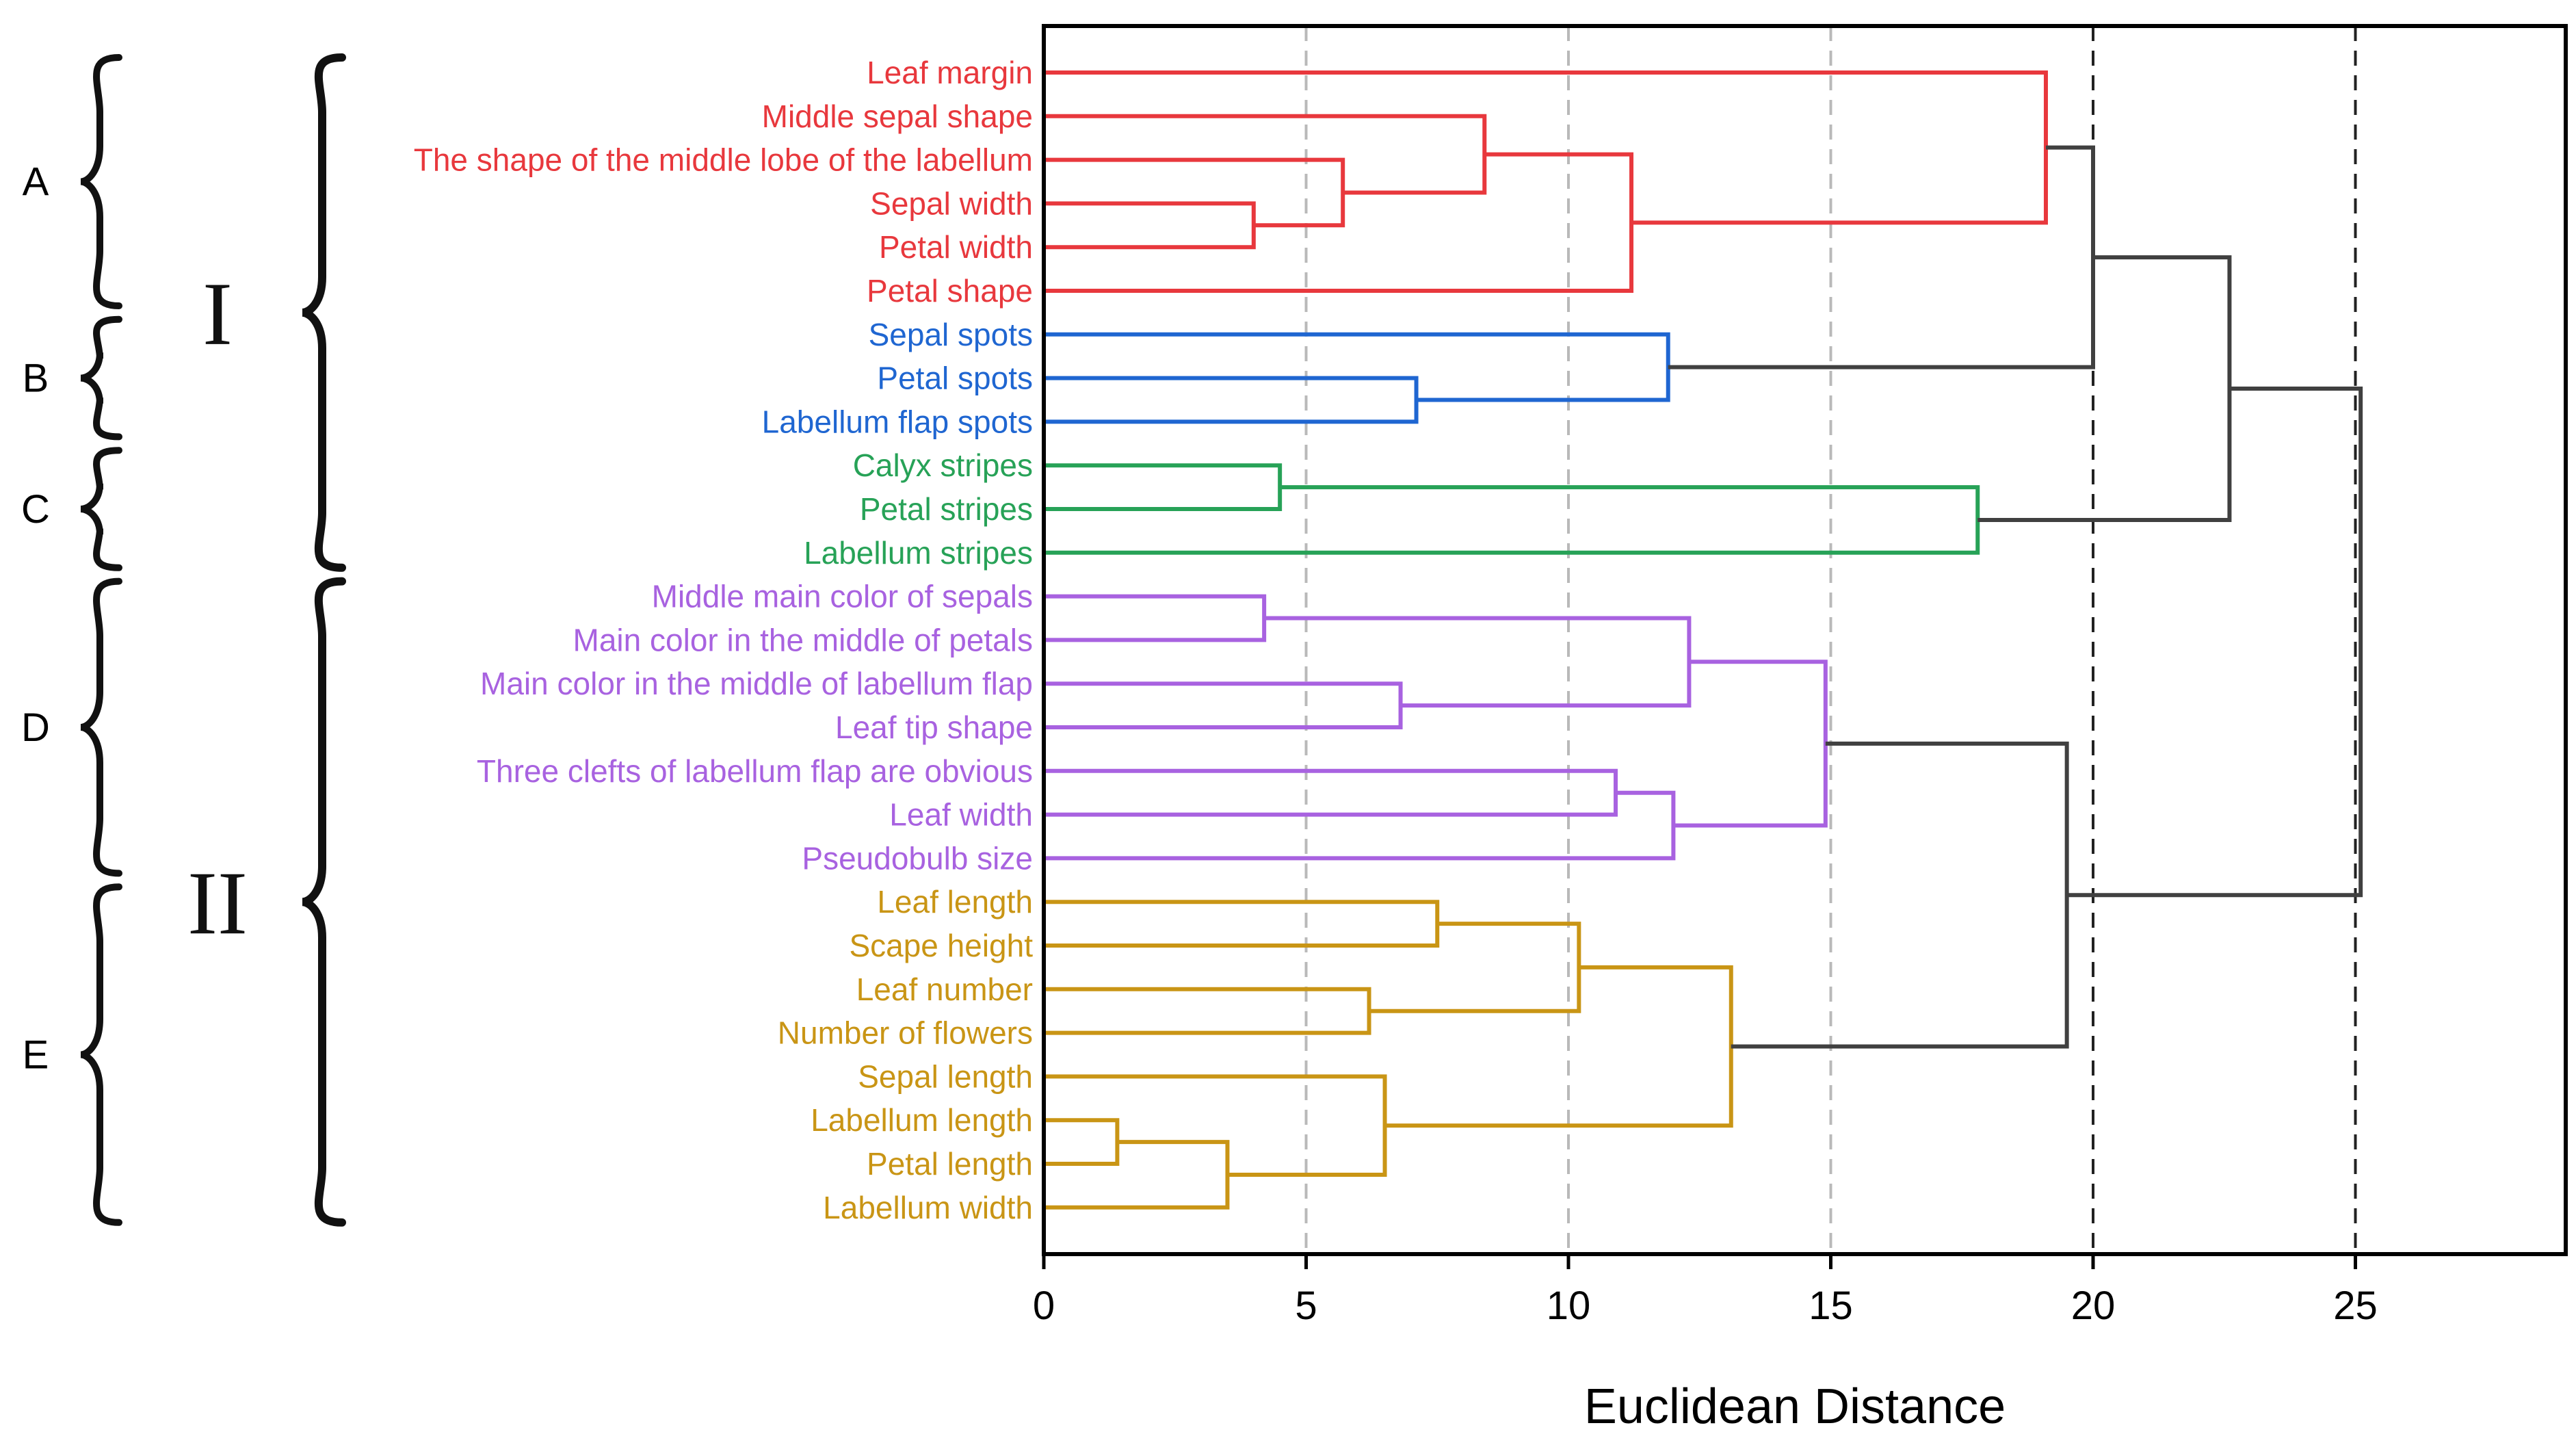 Image resolution: width=2576 pixels, height=1445 pixels. I want to click on group-label-E: E, so click(36, 1055).